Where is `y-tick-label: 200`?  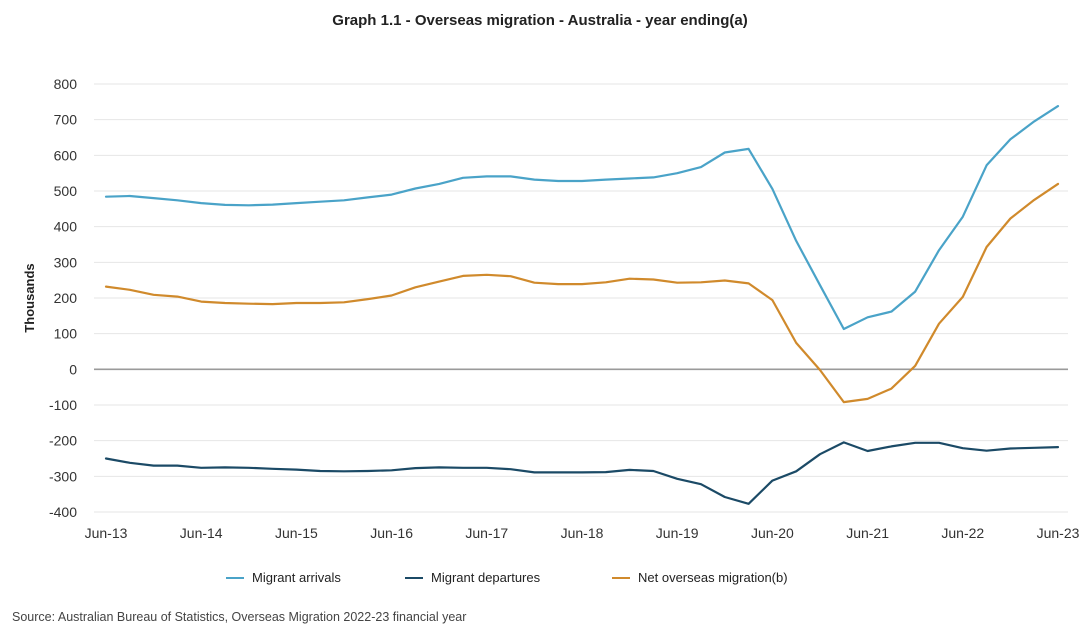
y-tick-label: 200 is located at coordinates (66, 298).